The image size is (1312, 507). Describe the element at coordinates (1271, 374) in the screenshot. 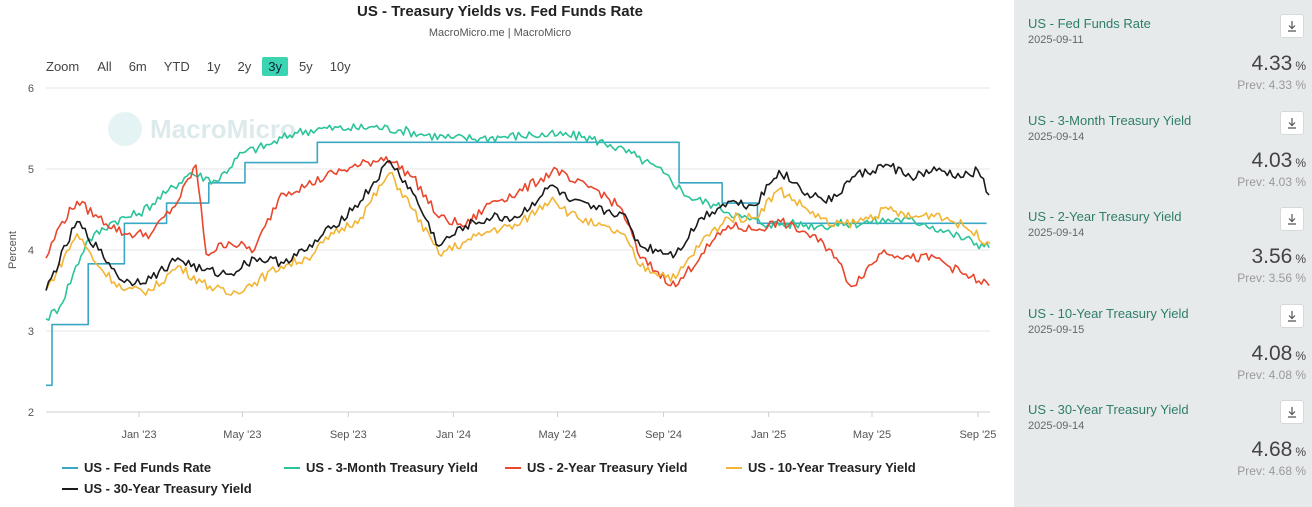

I see `indicator-prev-value: Prev: 4.08 %` at that location.